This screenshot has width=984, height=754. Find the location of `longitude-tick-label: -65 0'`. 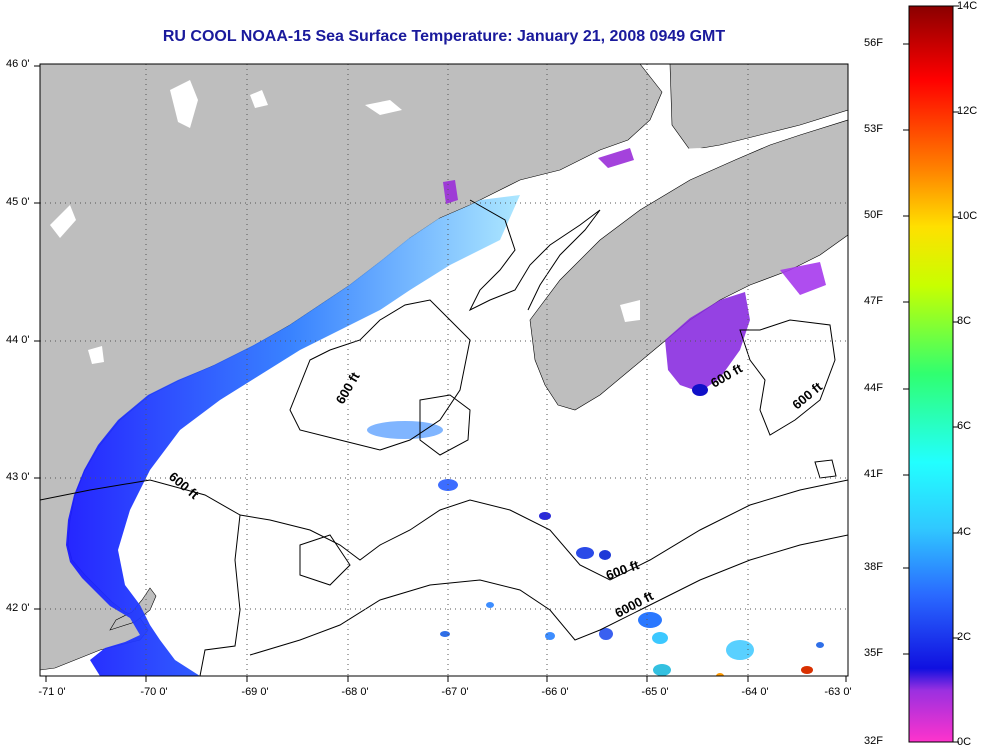

longitude-tick-label: -65 0' is located at coordinates (655, 692).